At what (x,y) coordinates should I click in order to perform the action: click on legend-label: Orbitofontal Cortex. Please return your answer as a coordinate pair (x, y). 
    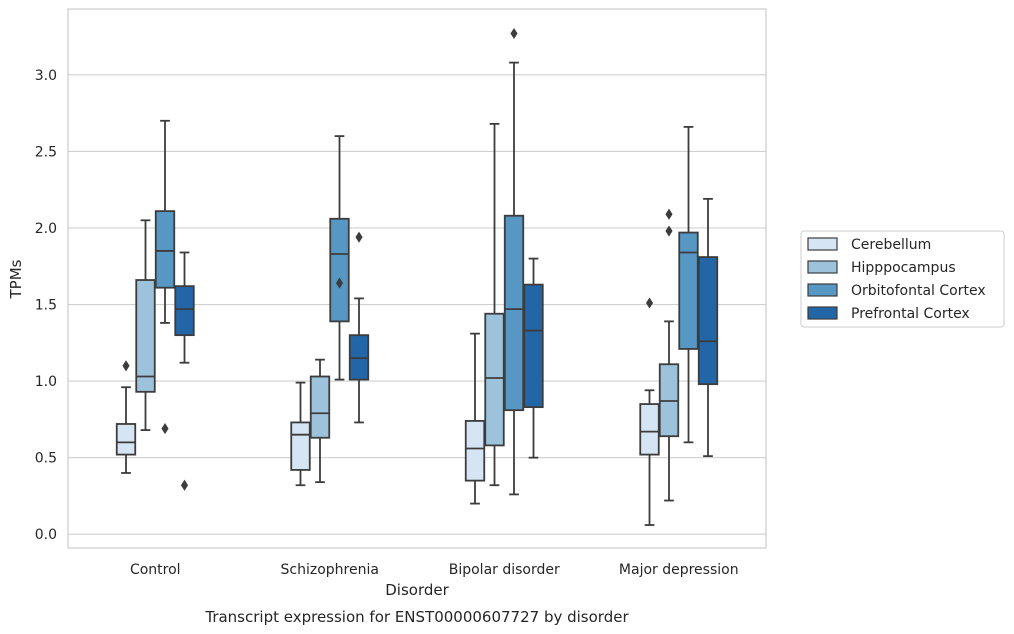
    Looking at the image, I should click on (918, 291).